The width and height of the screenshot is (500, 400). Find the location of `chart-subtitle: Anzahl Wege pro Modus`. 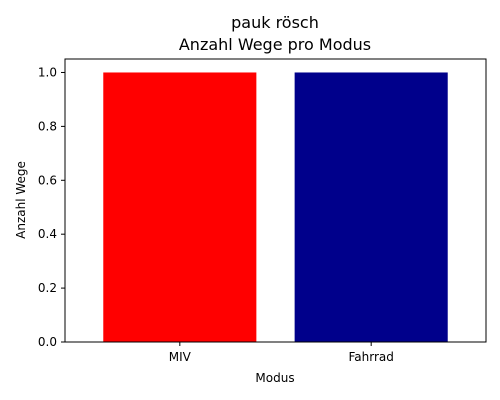

chart-subtitle: Anzahl Wege pro Modus is located at coordinates (275, 44).